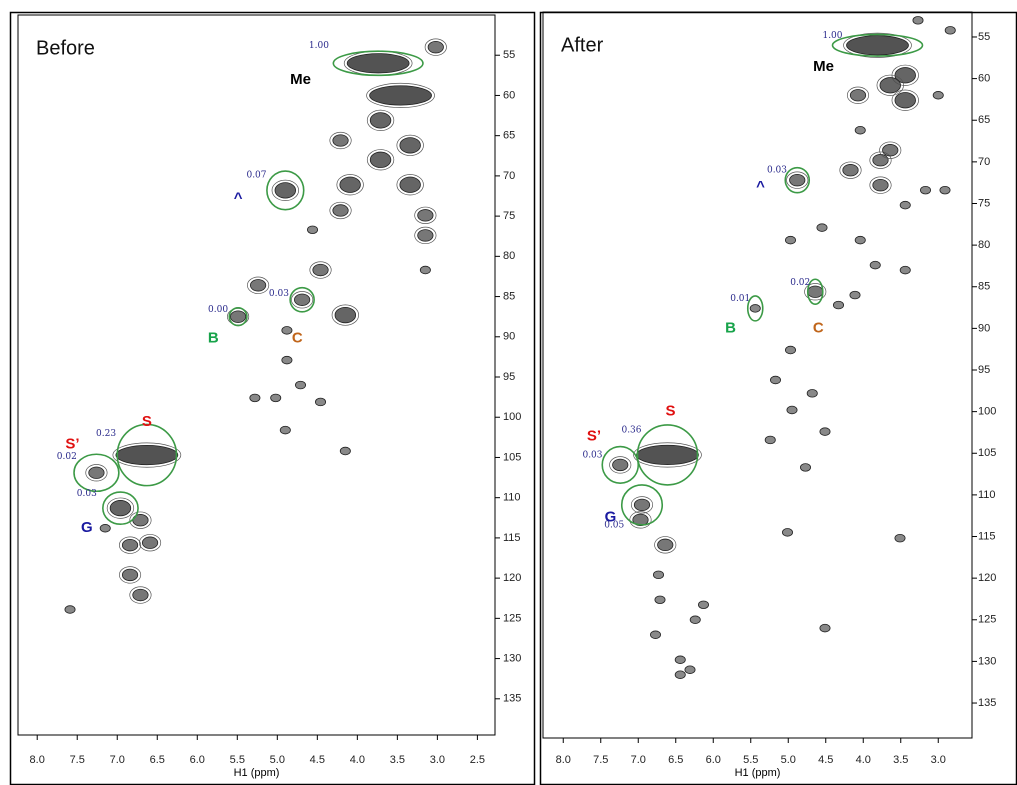 This screenshot has height=785, width=1017. Describe the element at coordinates (477, 760) in the screenshot. I see `x-tick-label: 2.5` at that location.